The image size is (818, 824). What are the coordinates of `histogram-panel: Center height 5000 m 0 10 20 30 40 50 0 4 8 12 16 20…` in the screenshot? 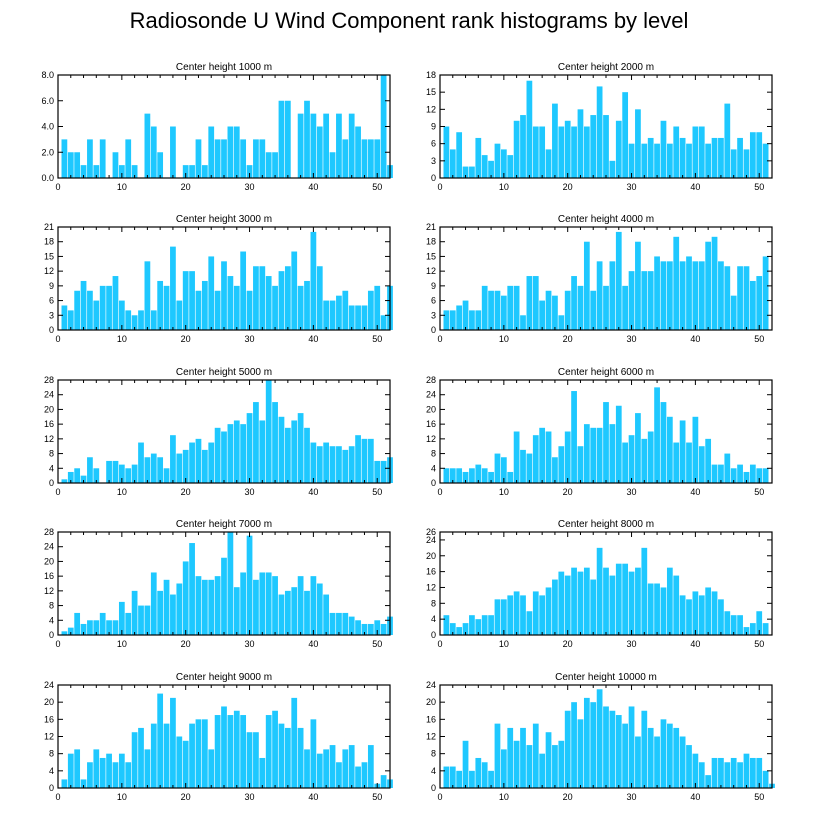 It's located at (218, 432).